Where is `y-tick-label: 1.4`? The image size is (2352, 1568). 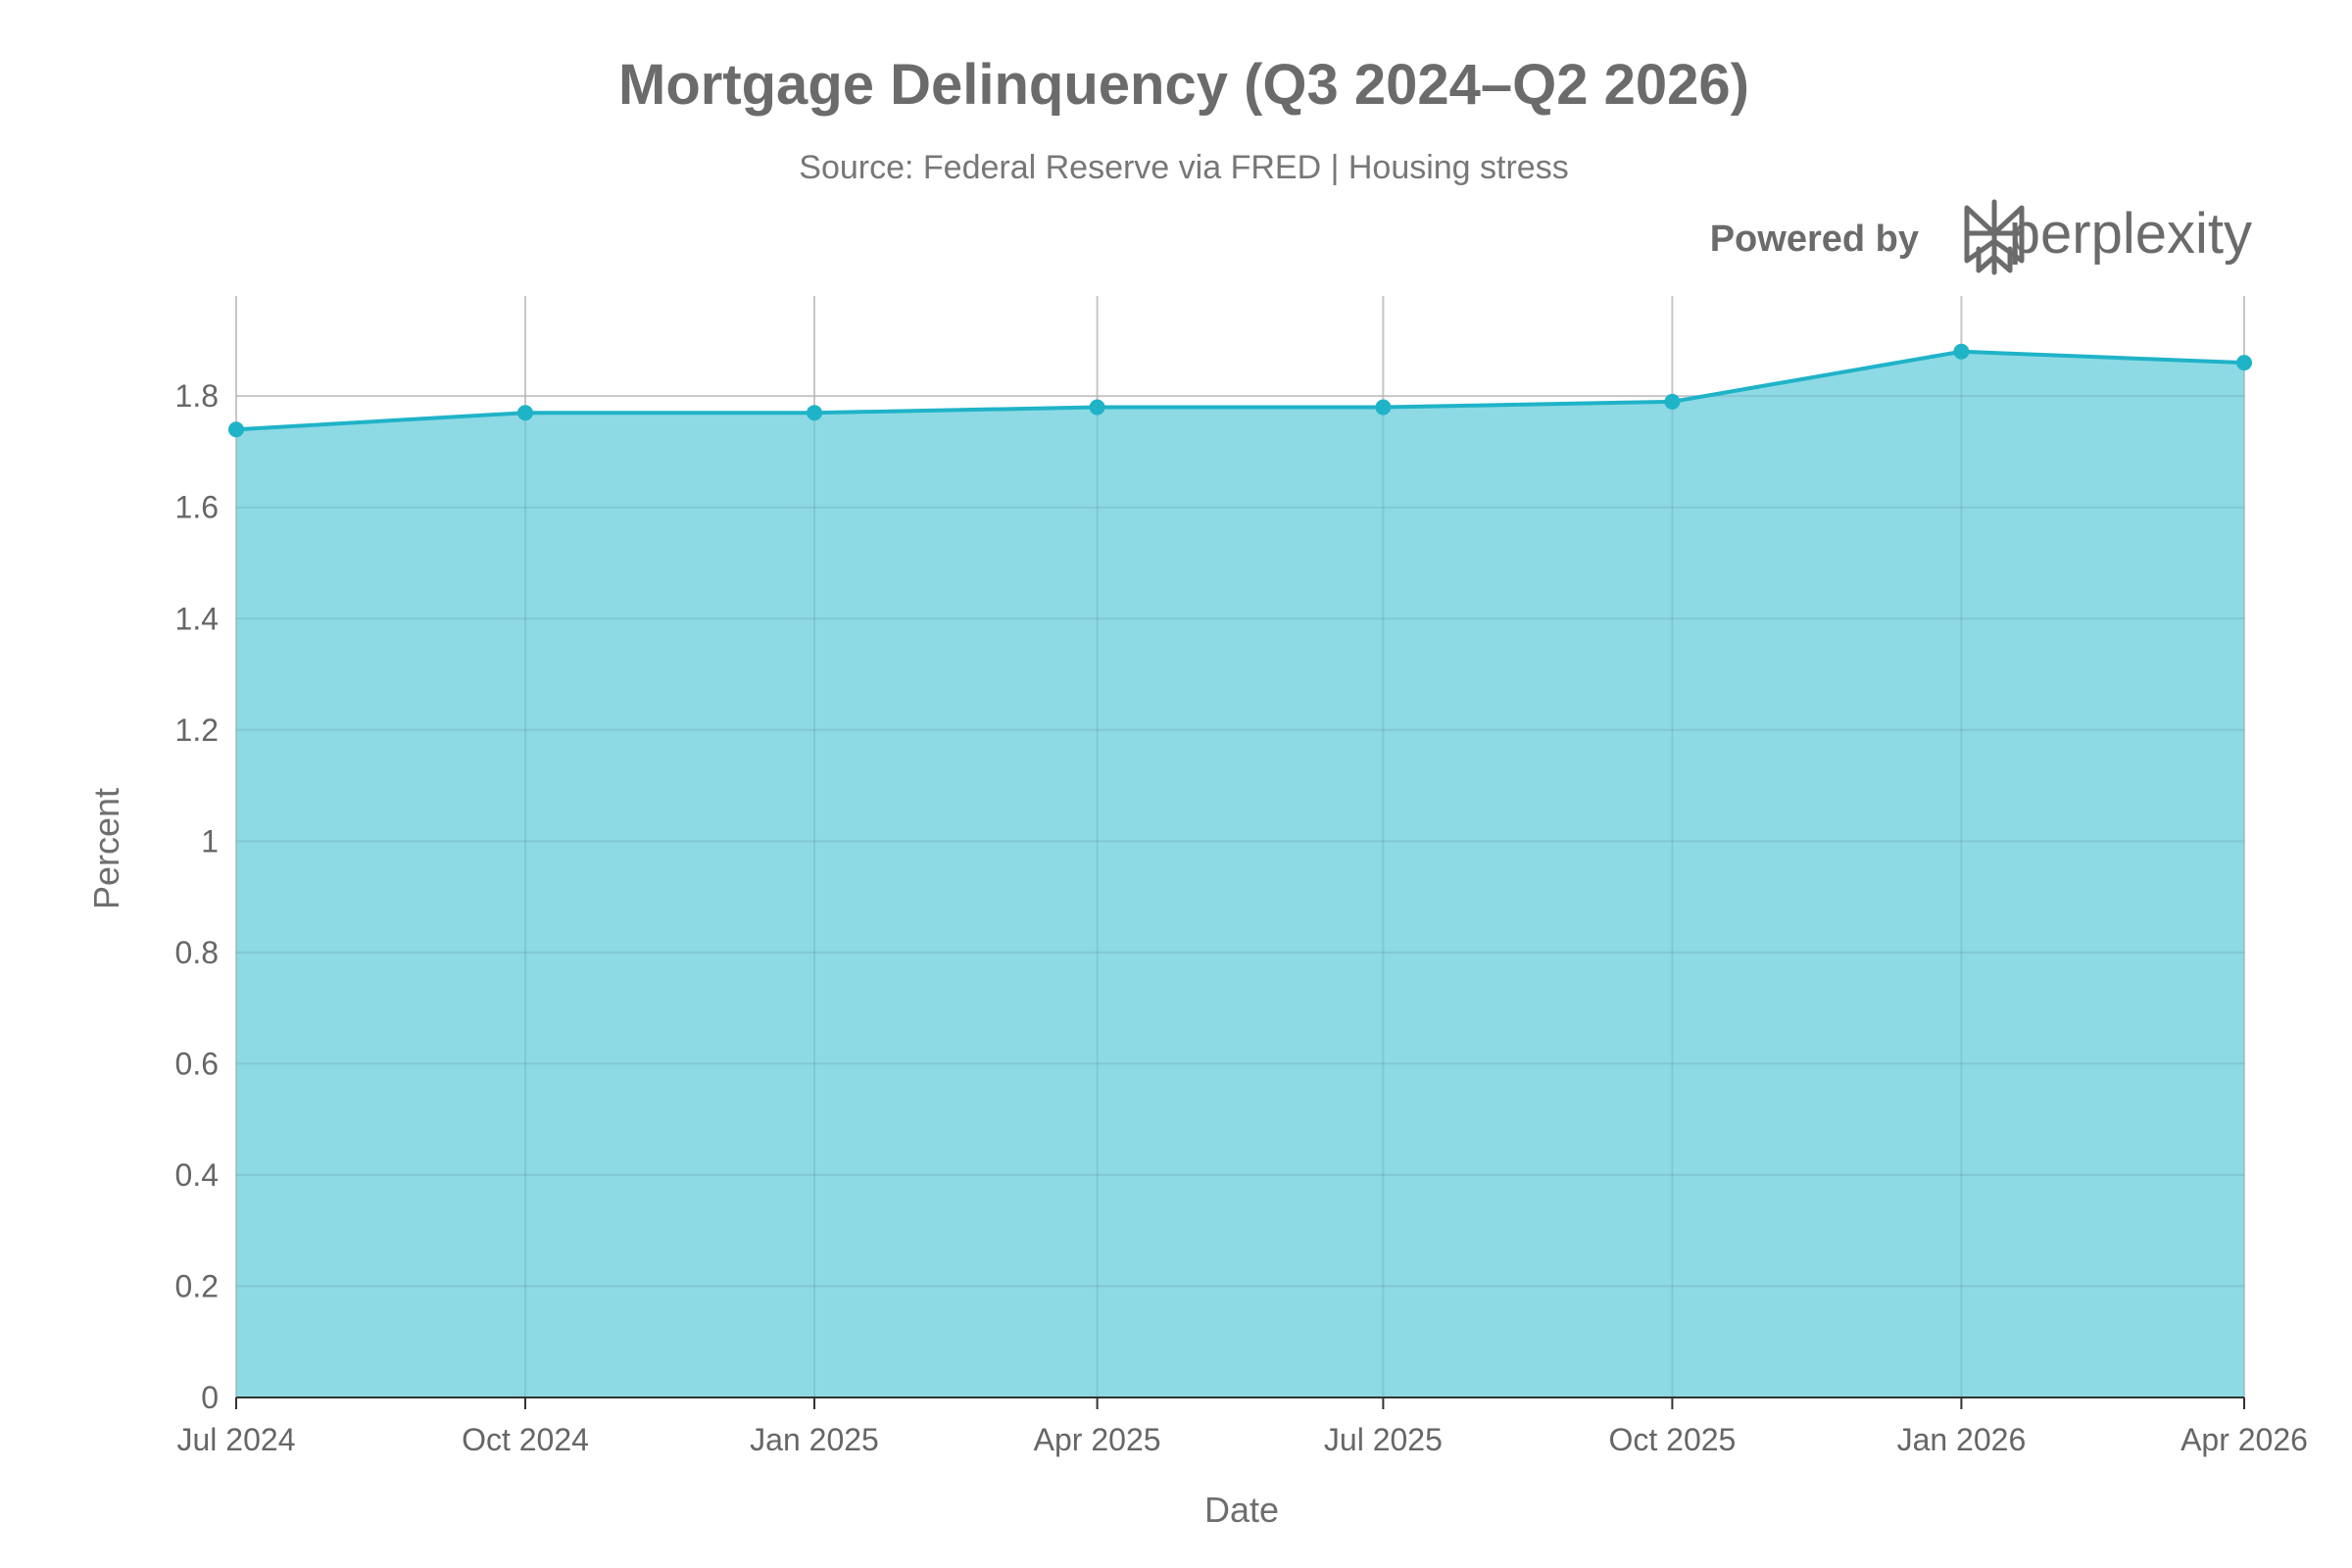
y-tick-label: 1.4 is located at coordinates (197, 618).